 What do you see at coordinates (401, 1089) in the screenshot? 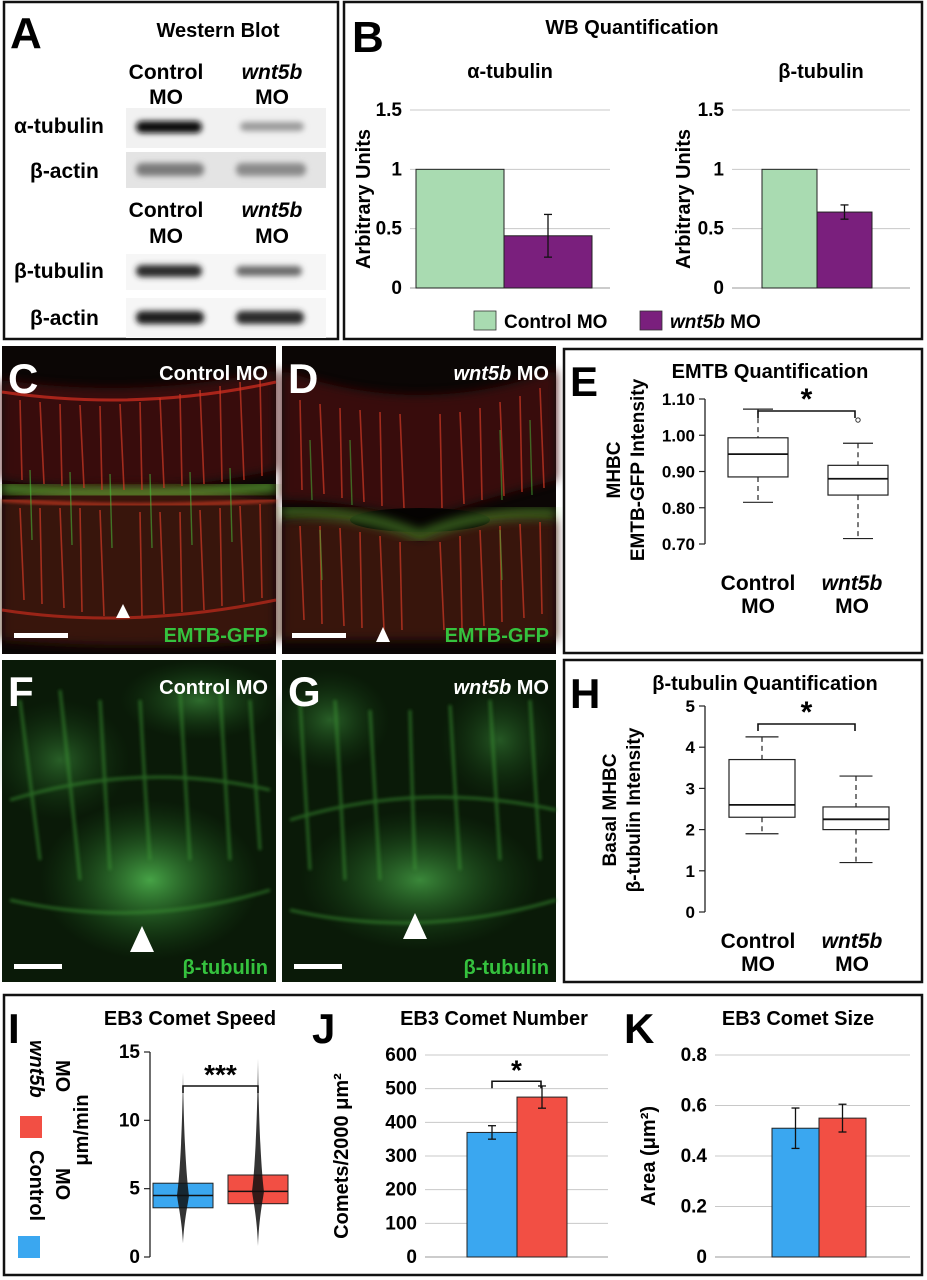
I see `tick-label: 500` at bounding box center [401, 1089].